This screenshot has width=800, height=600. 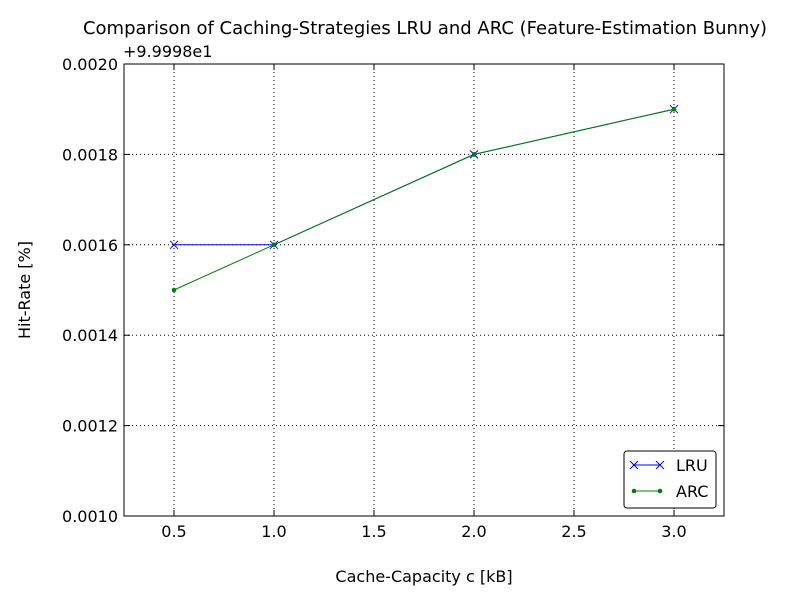 I want to click on legend: LRU ARC, so click(x=670, y=479).